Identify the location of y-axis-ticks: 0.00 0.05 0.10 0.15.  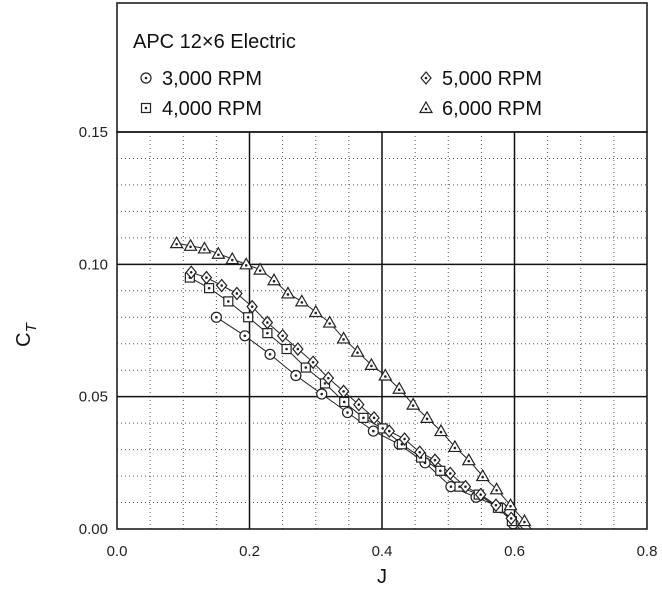
(93, 331).